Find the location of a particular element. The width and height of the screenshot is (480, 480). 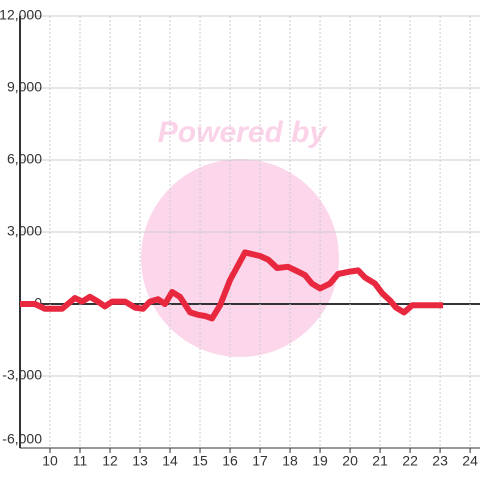

watermark-text: Powered by is located at coordinates (243, 132).